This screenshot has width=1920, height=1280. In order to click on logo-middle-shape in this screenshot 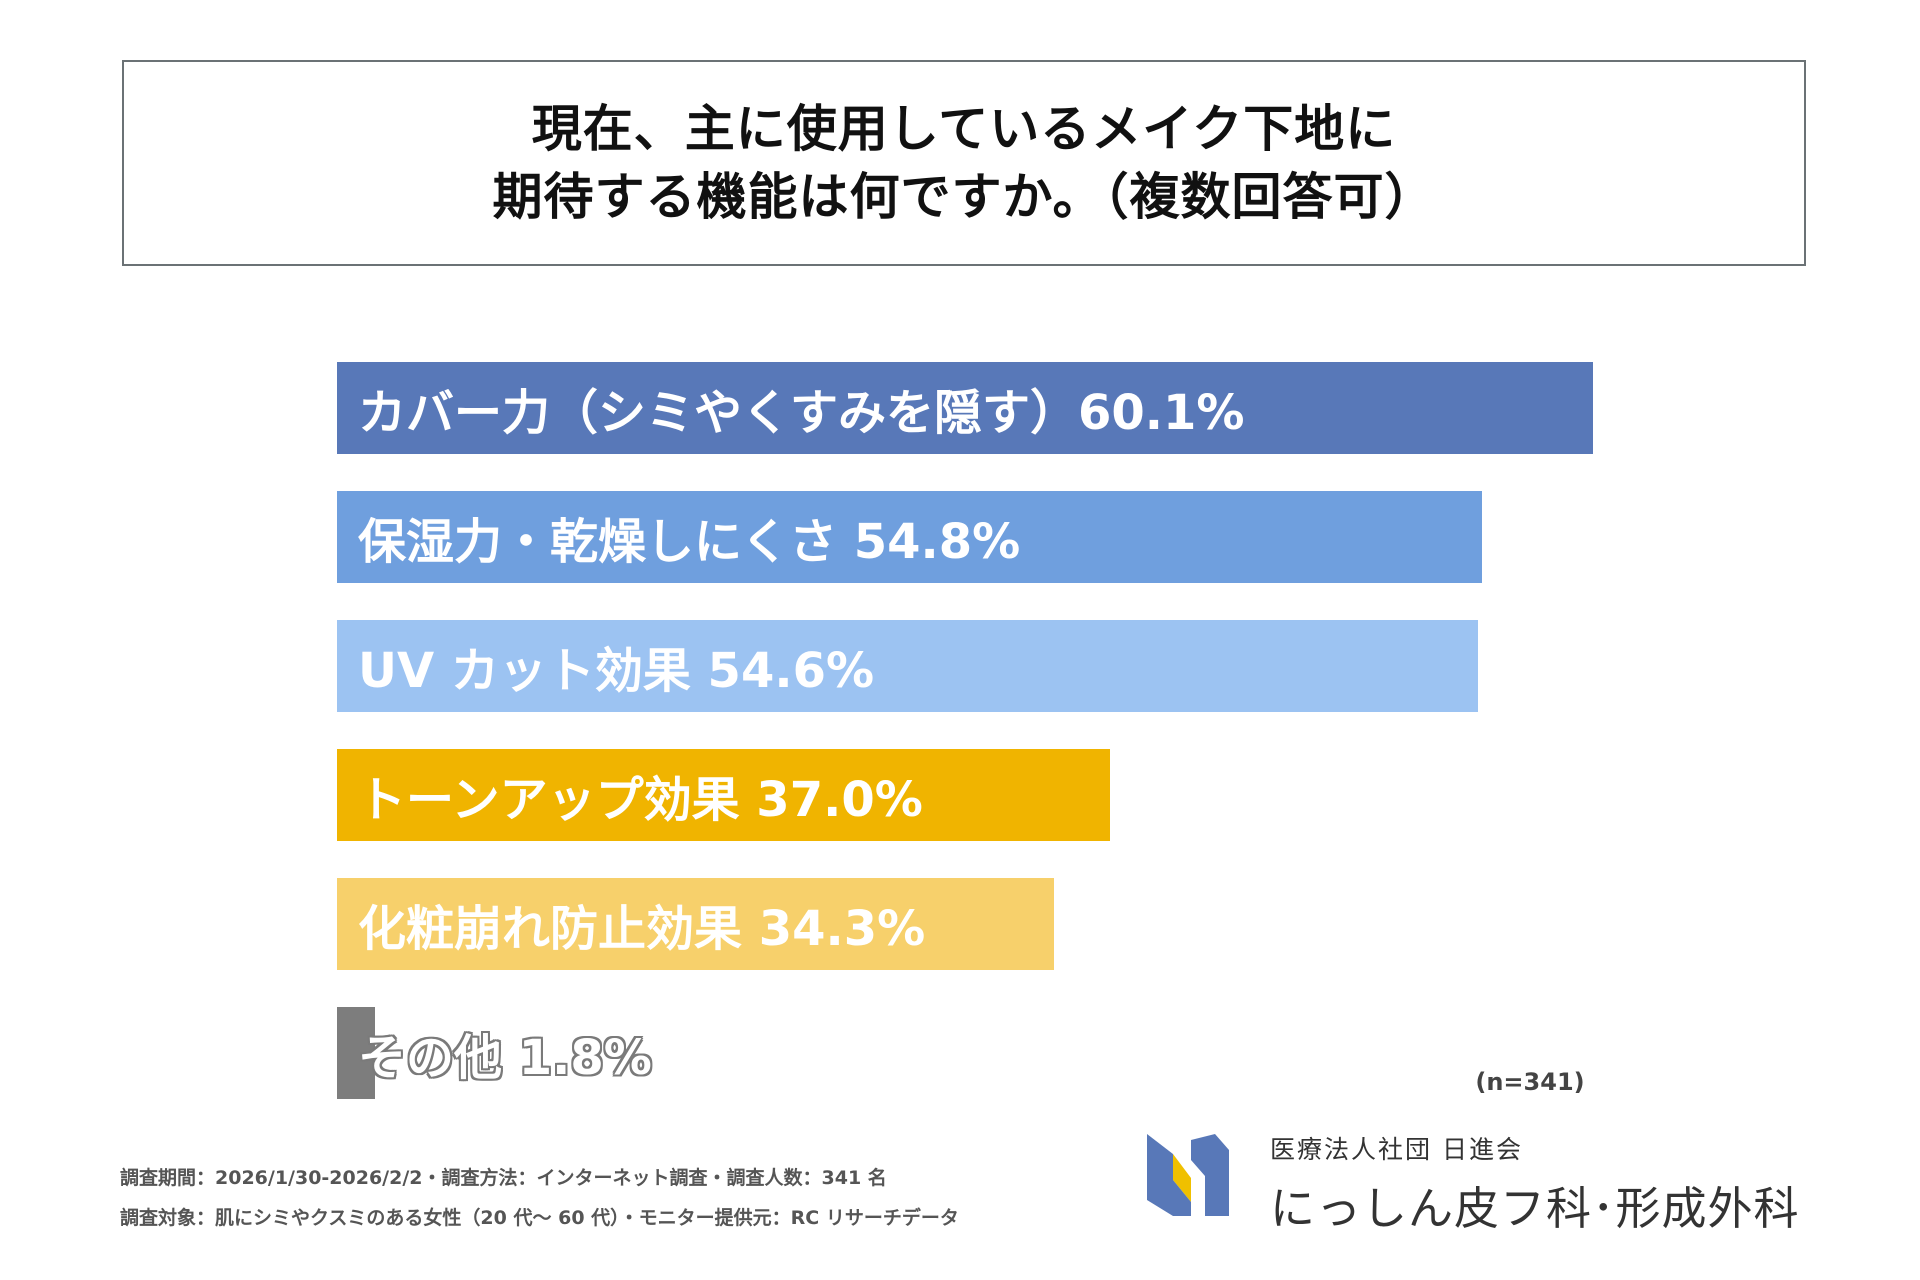, I will do `click(1182, 1198)`.